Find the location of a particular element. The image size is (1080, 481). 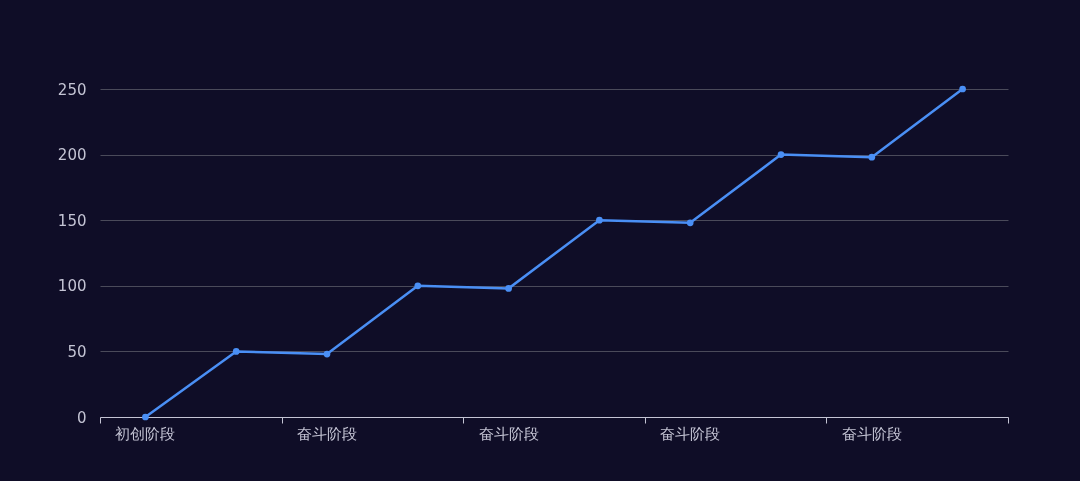

y-tick-label: 150 is located at coordinates (72, 220).